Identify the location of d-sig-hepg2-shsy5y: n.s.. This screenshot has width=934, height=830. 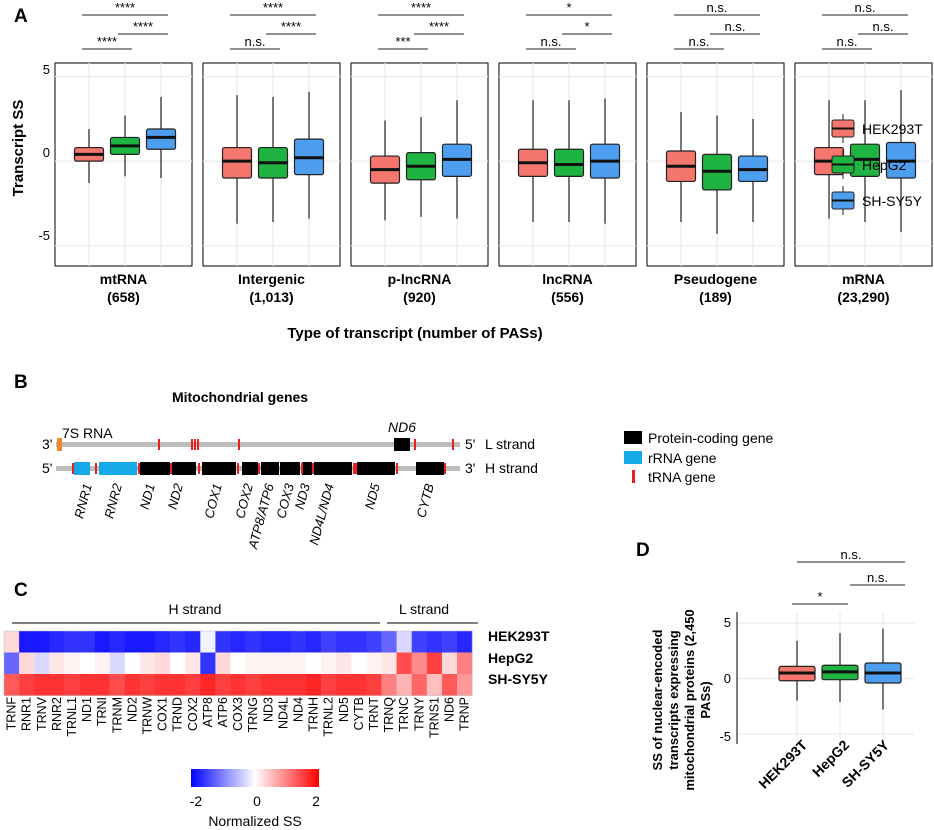
(877, 578).